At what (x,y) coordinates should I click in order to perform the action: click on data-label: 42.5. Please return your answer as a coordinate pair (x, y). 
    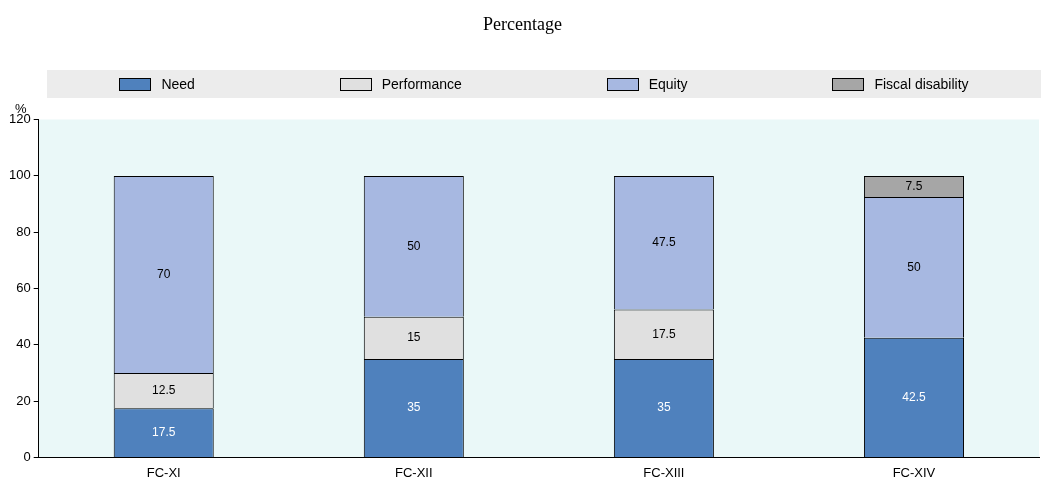
    Looking at the image, I should click on (914, 396).